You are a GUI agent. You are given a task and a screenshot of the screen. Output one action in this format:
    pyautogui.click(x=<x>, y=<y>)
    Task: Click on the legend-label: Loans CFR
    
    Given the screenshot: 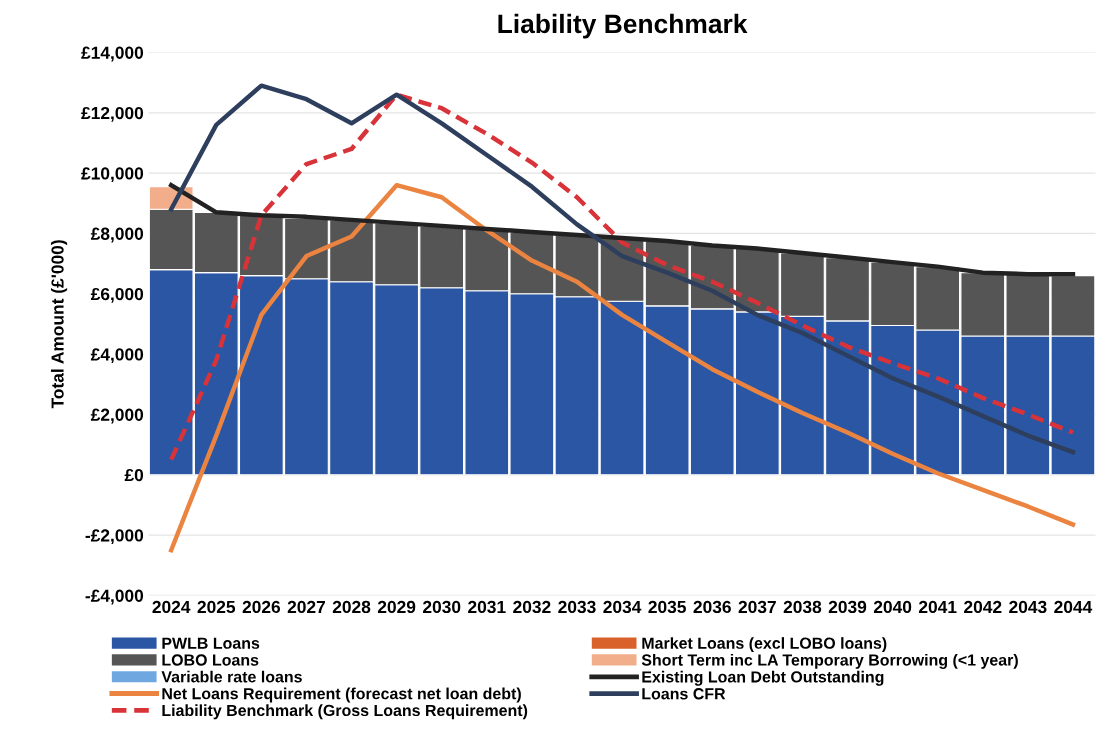 What is the action you would take?
    pyautogui.click(x=684, y=694)
    